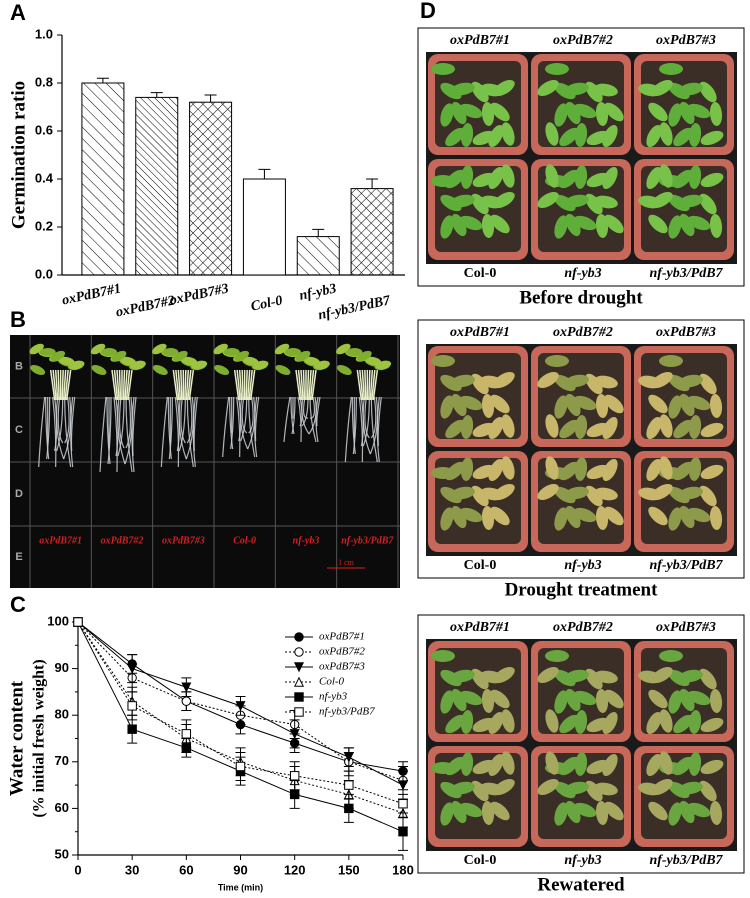 The width and height of the screenshot is (750, 898). I want to click on row-label: C, so click(19, 430).